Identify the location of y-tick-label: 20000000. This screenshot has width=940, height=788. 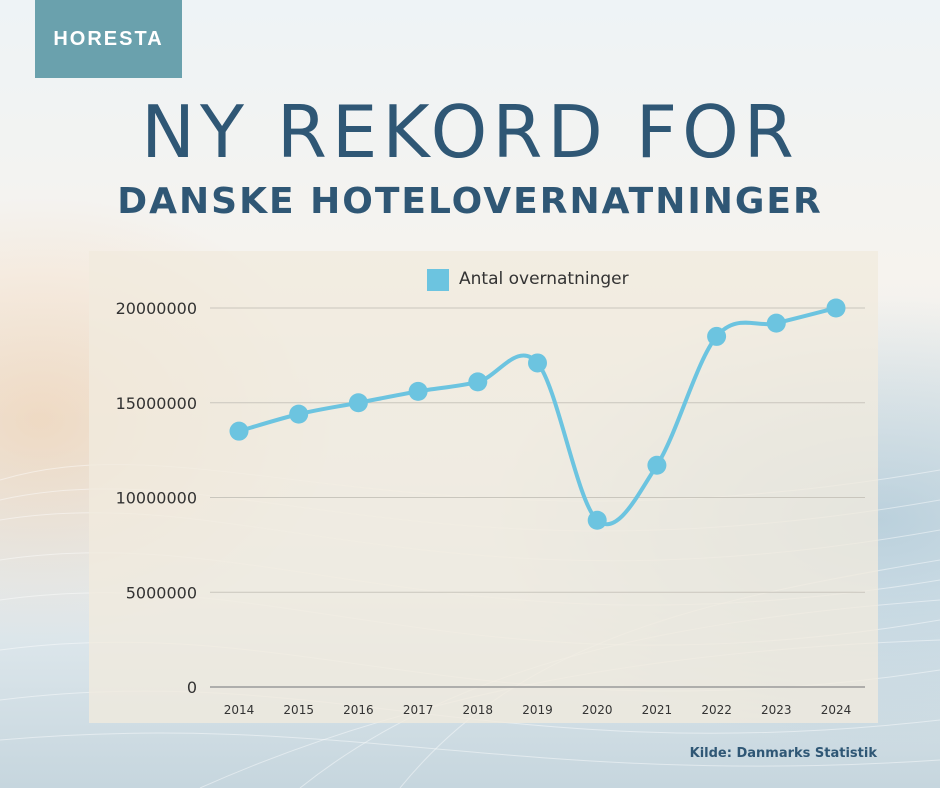
(156, 308).